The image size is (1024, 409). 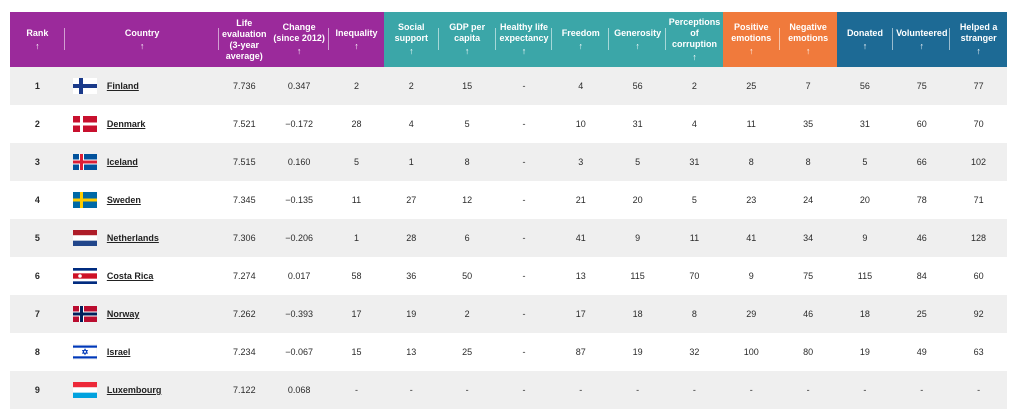 I want to click on column-header-generosity: Generosity ↑, so click(x=638, y=39).